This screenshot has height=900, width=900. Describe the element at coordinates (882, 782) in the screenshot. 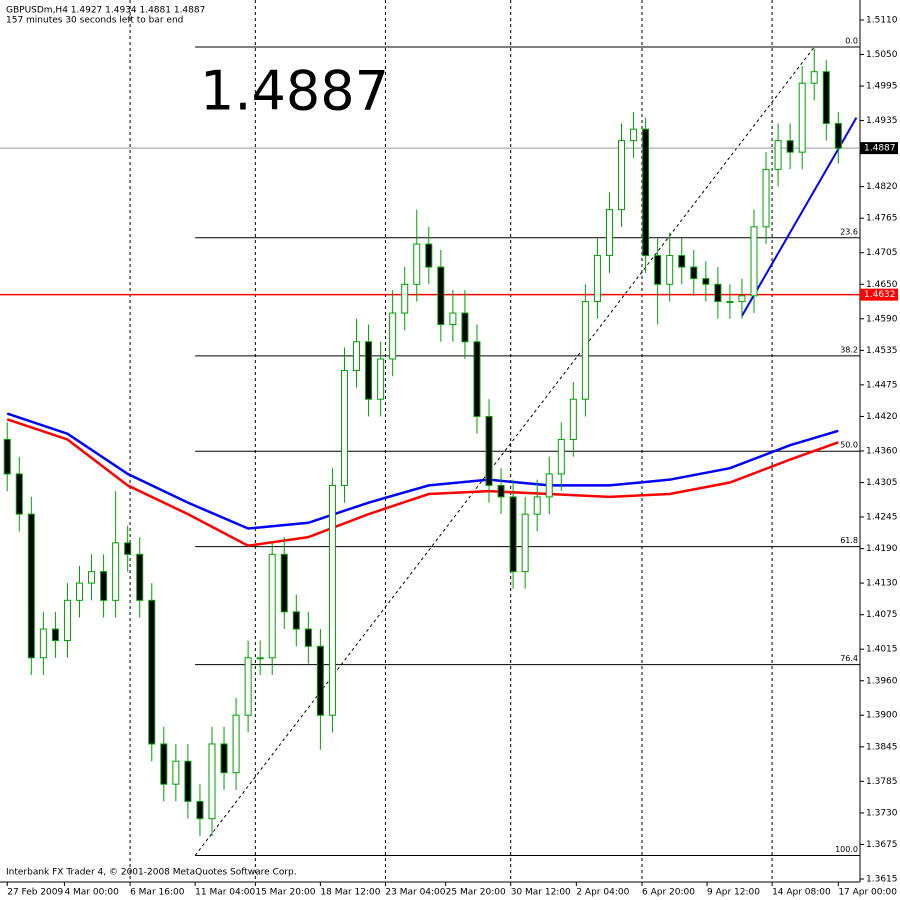

I see `y-tick-label: 1.3785` at that location.